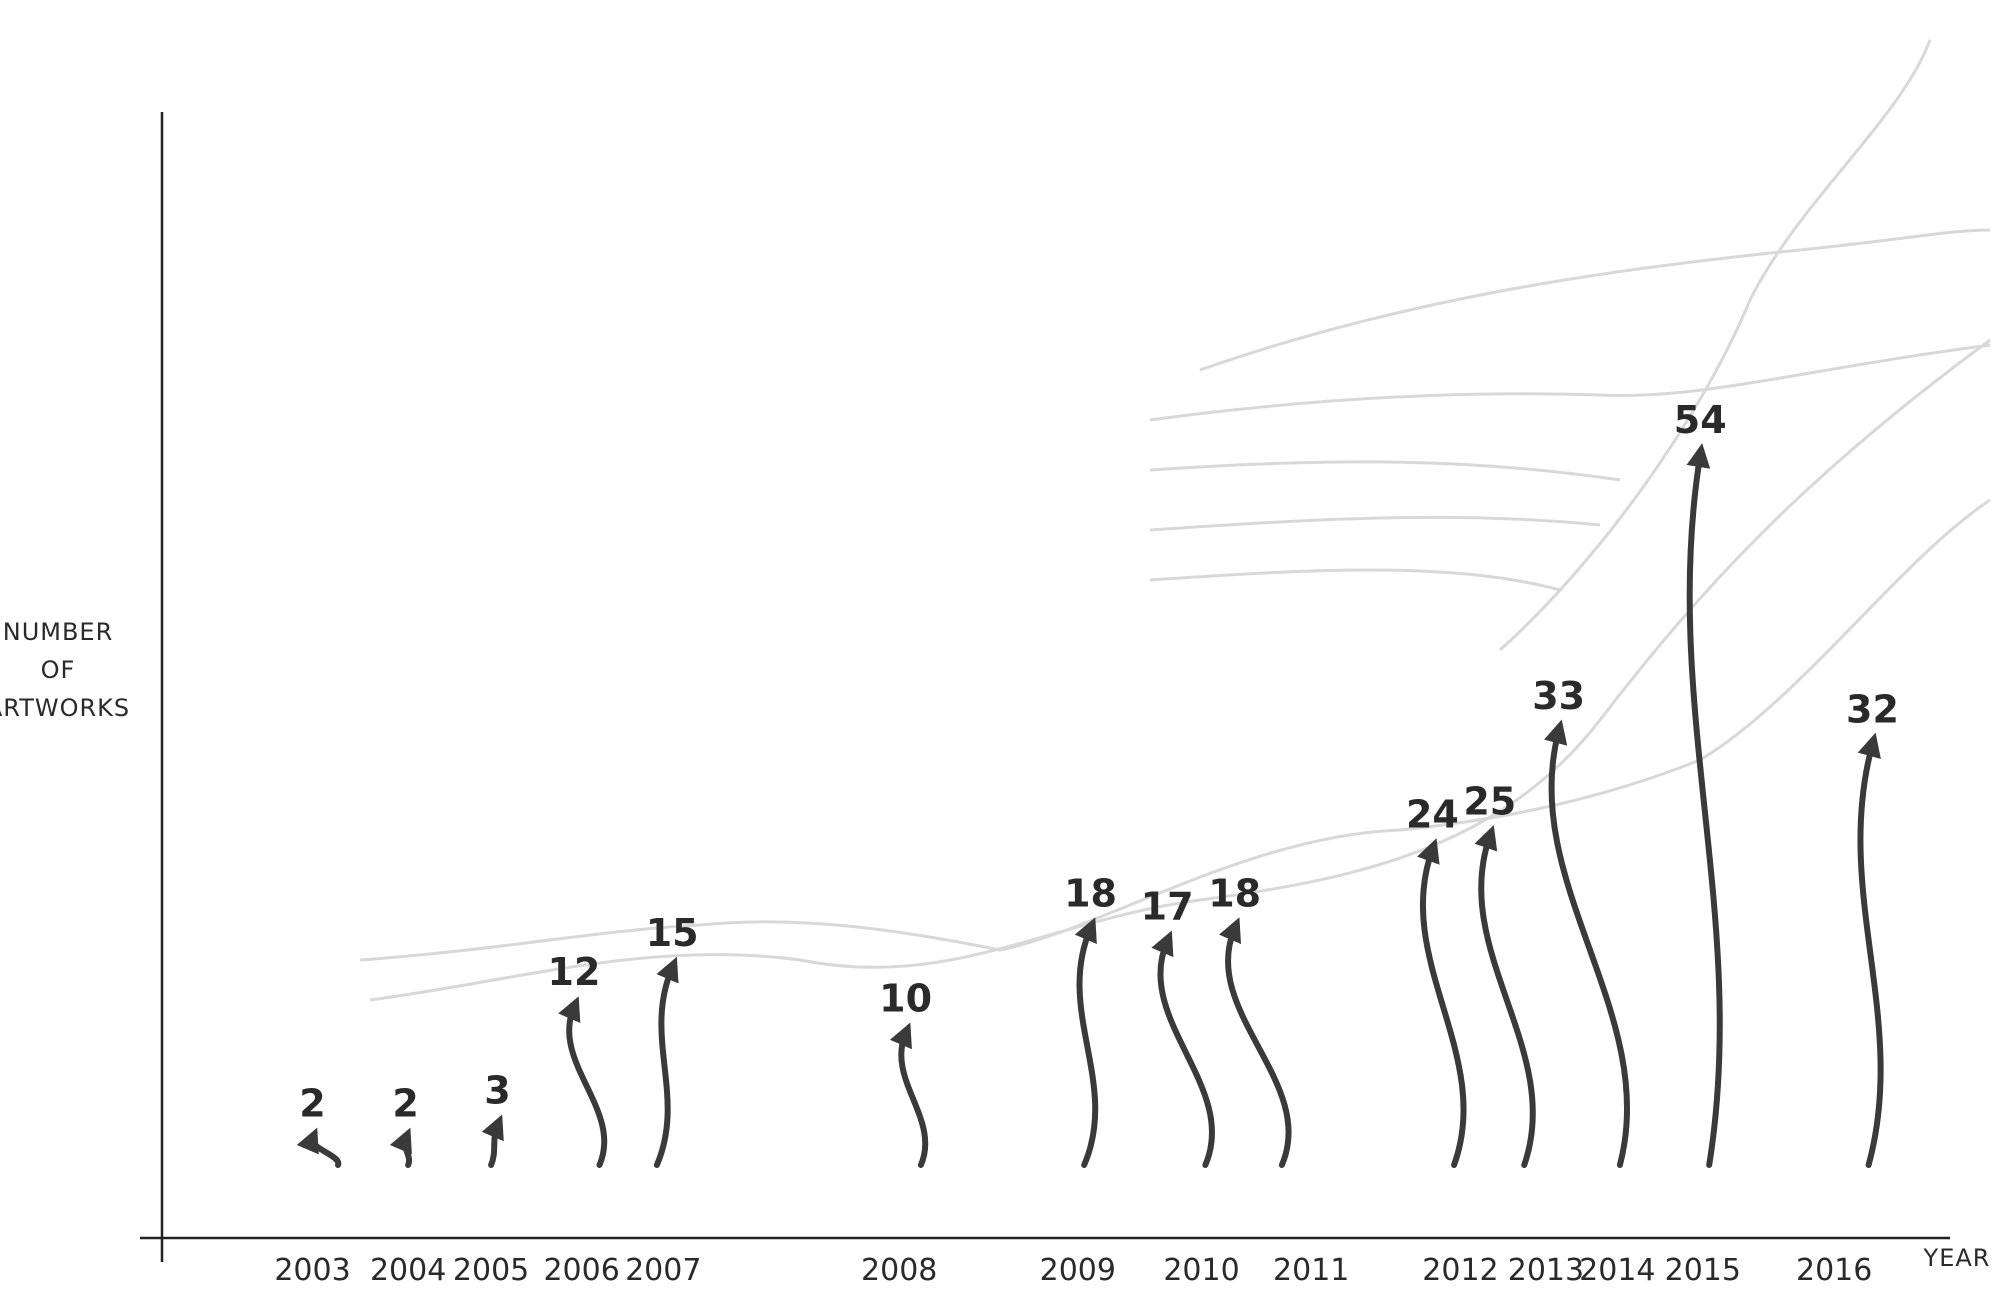 The height and width of the screenshot is (1291, 2000). What do you see at coordinates (574, 972) in the screenshot?
I see `value-label: 12` at bounding box center [574, 972].